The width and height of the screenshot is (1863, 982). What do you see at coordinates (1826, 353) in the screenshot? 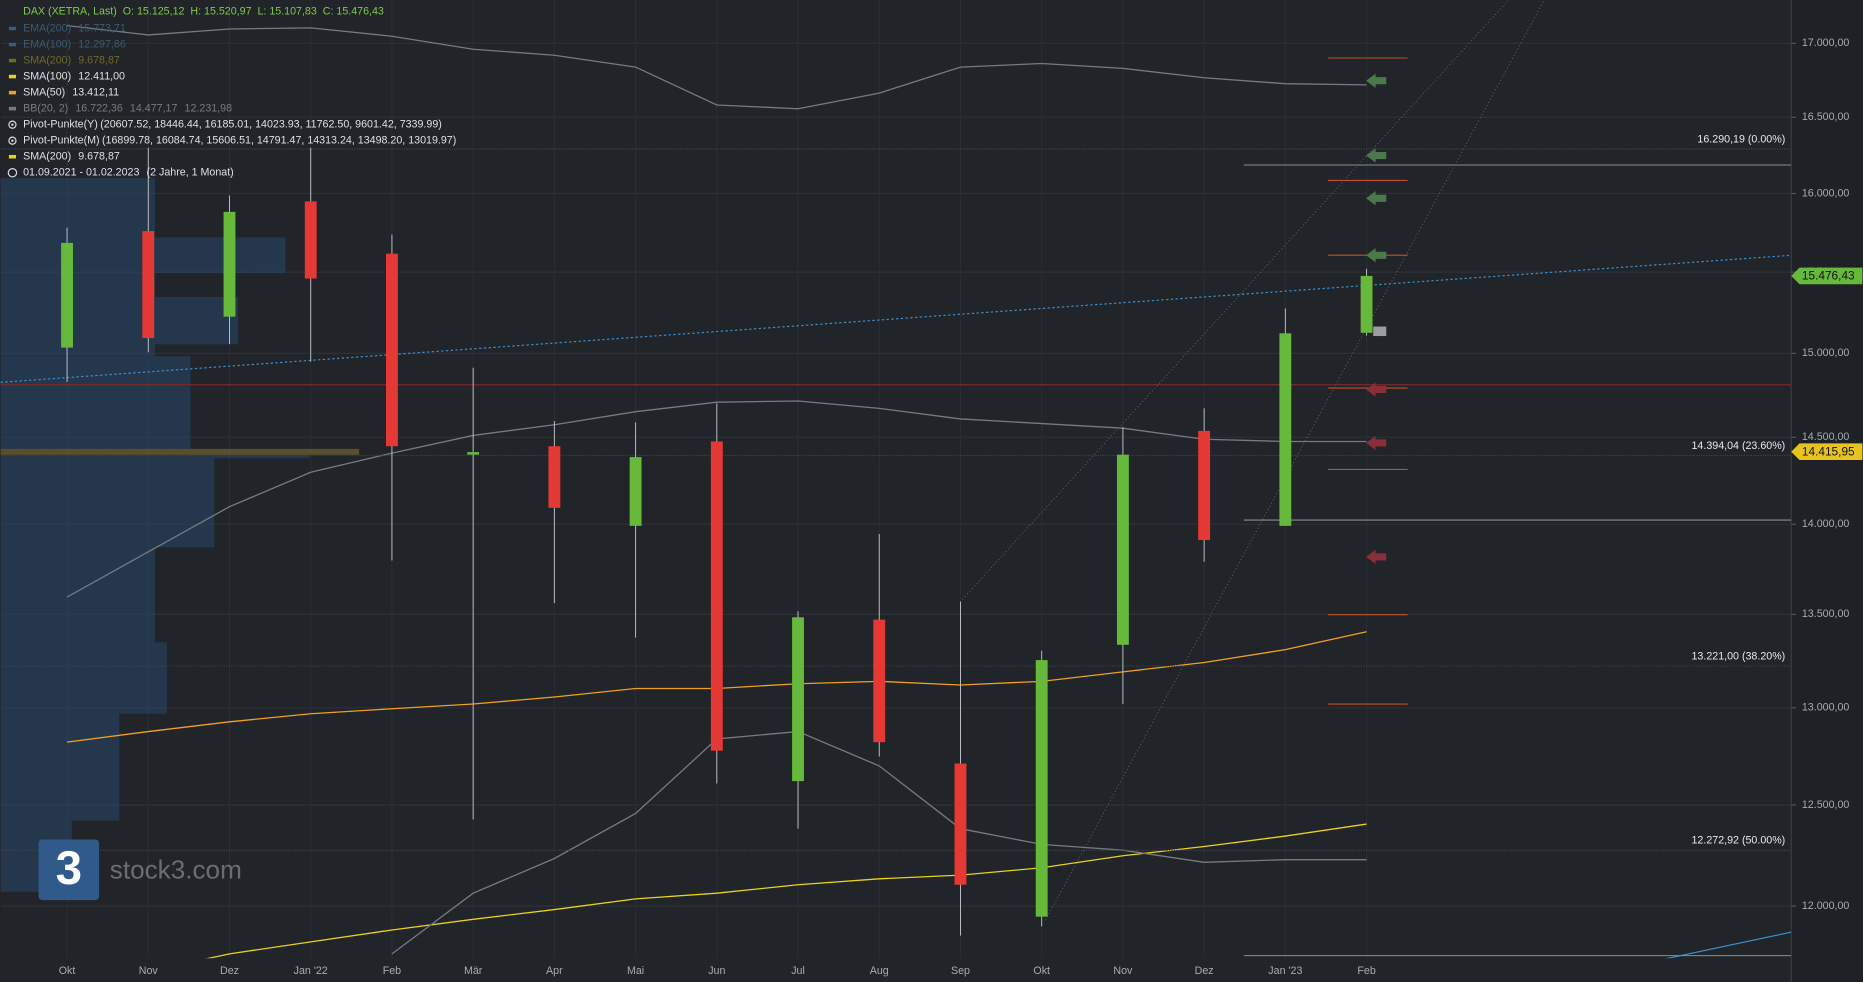
I see `y-tick-label: 15.000,00` at bounding box center [1826, 353].